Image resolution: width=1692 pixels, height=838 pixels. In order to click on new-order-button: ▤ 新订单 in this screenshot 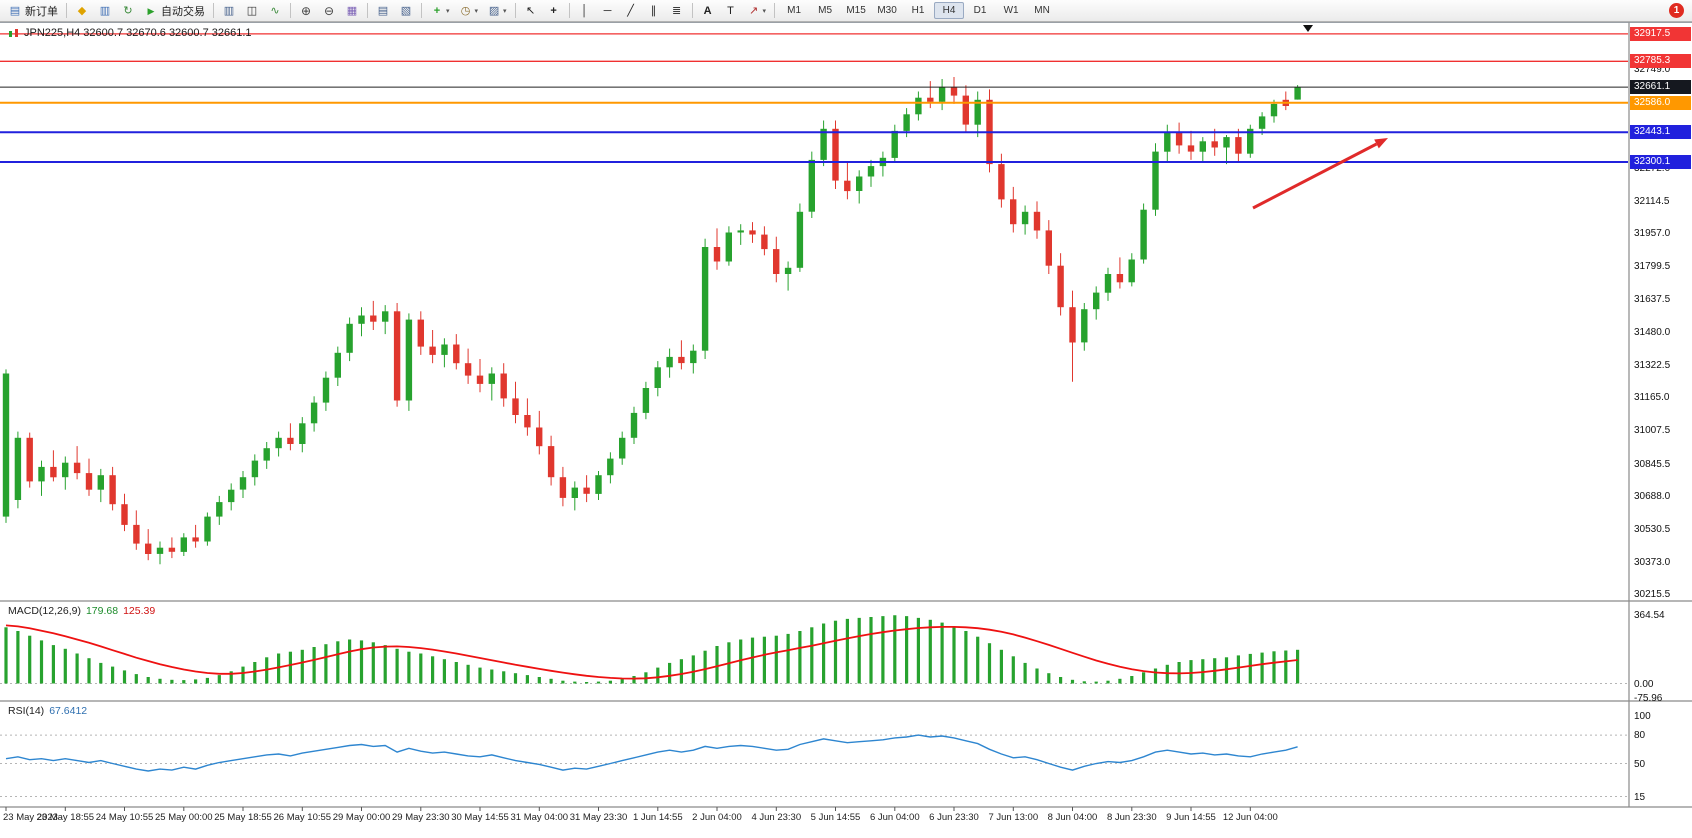, I will do `click(33, 10)`.